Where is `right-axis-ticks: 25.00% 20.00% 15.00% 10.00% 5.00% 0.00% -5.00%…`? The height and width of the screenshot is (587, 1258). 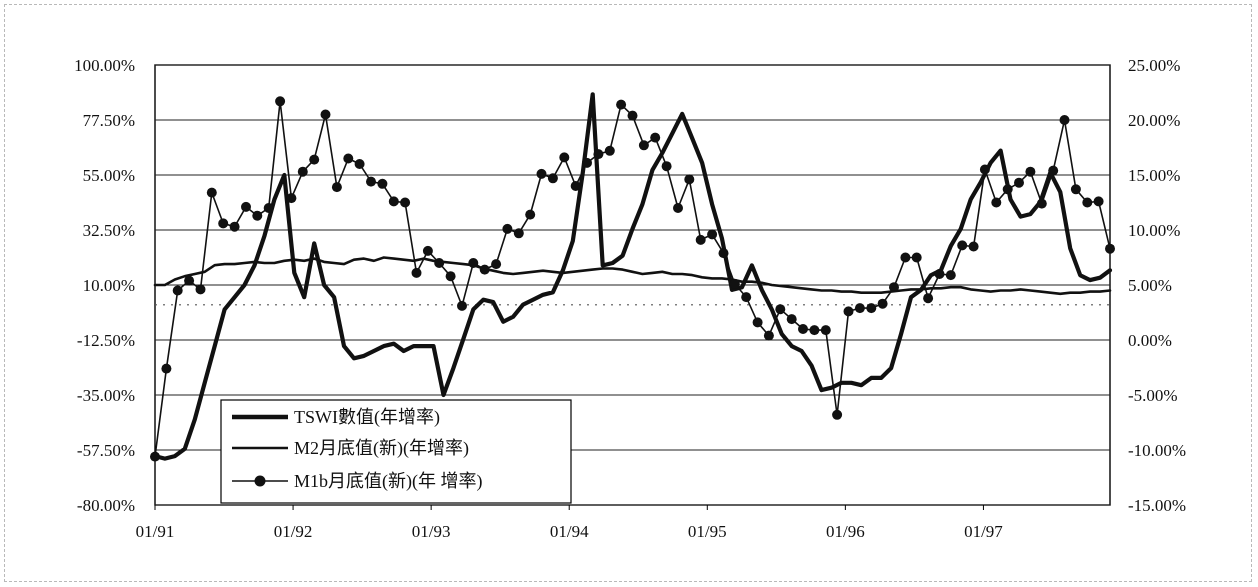 right-axis-ticks: 25.00% 20.00% 15.00% 10.00% 5.00% 0.00% -5.00%… is located at coordinates (1157, 285).